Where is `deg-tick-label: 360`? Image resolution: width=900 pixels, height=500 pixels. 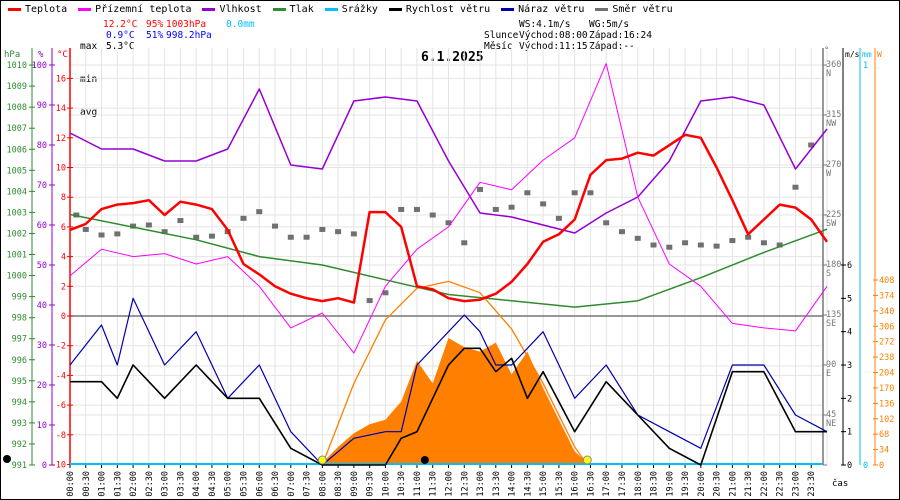
deg-tick-label: 360 is located at coordinates (833, 65).